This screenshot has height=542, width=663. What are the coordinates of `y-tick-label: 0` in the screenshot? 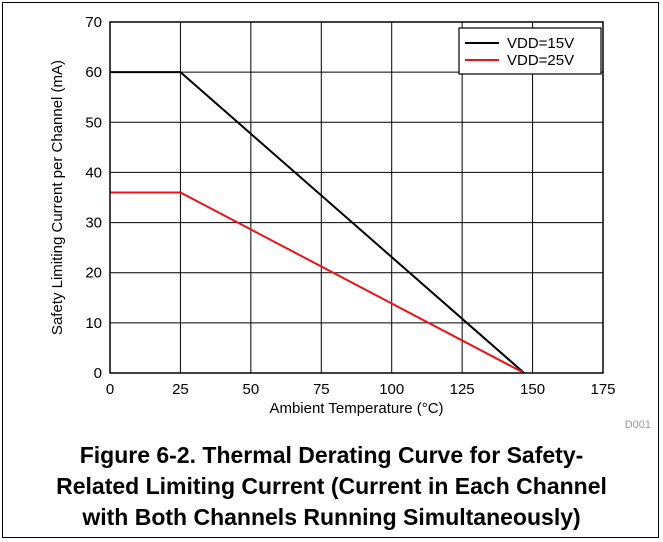 It's located at (98, 373).